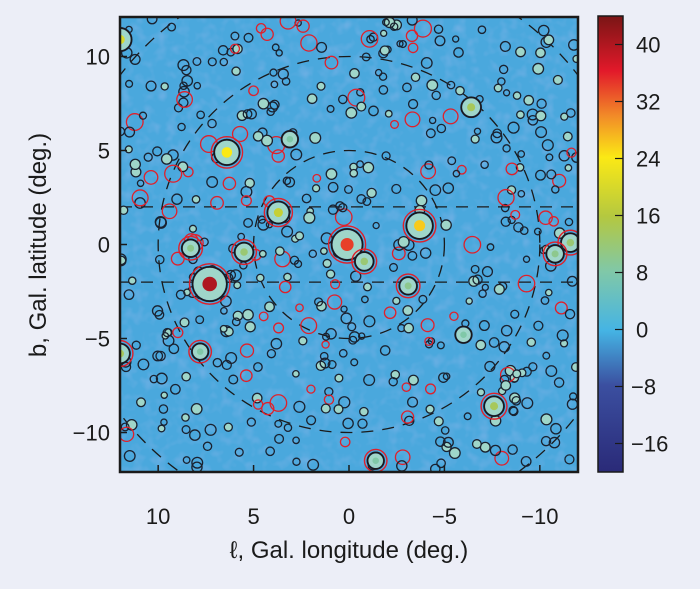  I want to click on source-peak, so click(408, 286).